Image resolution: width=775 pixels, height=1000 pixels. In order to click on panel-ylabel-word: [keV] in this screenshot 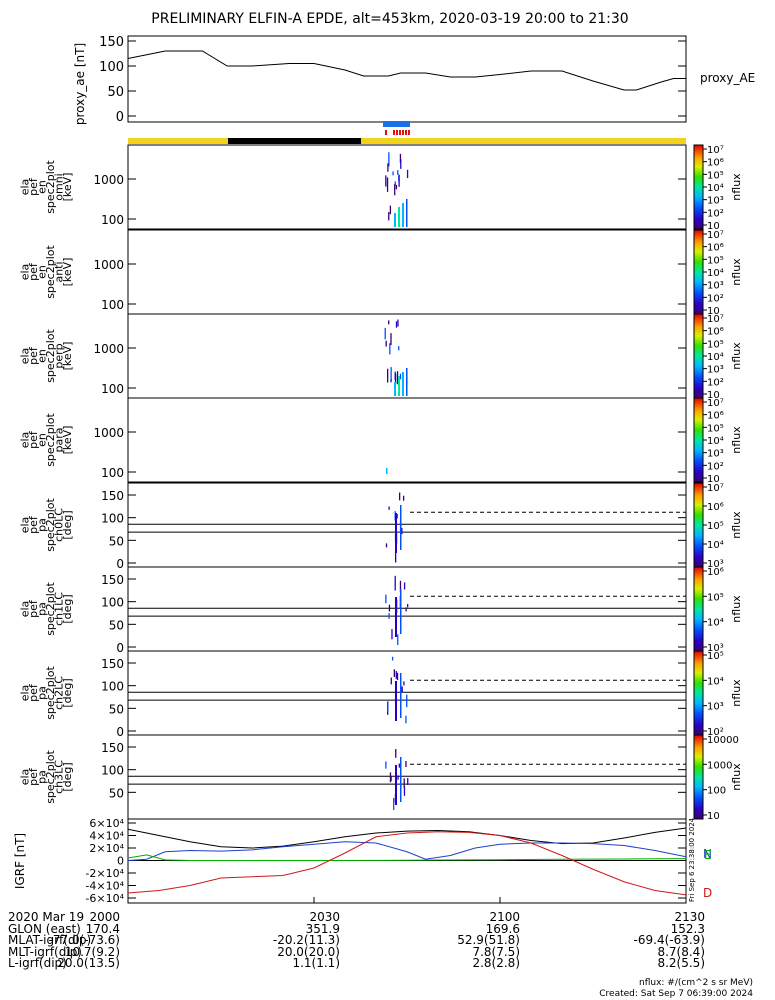, I will do `click(67, 187)`.